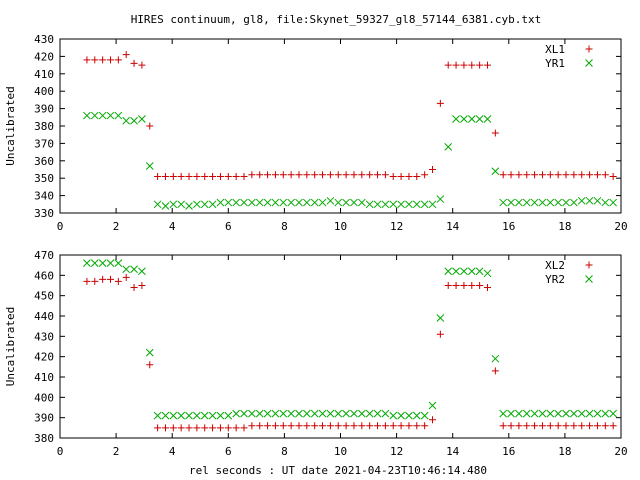 The height and width of the screenshot is (480, 640). What do you see at coordinates (172, 451) in the screenshot?
I see `x-tick-label: 4` at bounding box center [172, 451].